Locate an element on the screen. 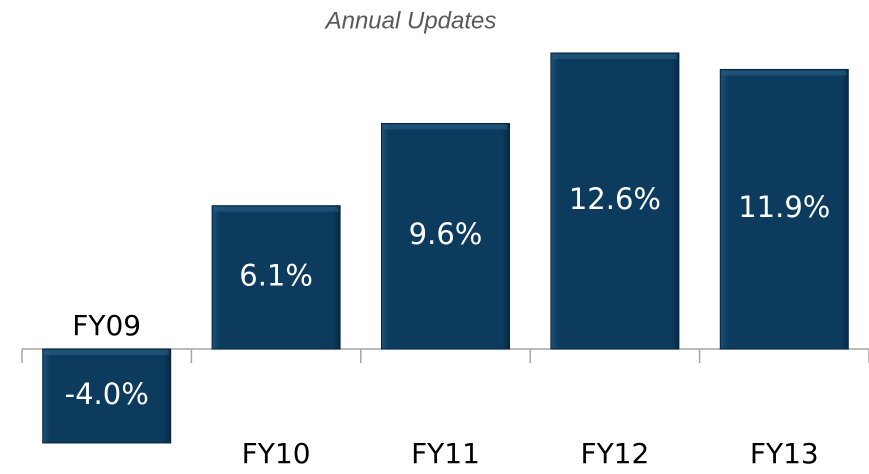 The width and height of the screenshot is (869, 474). chart-subtitle: Annual Updates is located at coordinates (410, 20).